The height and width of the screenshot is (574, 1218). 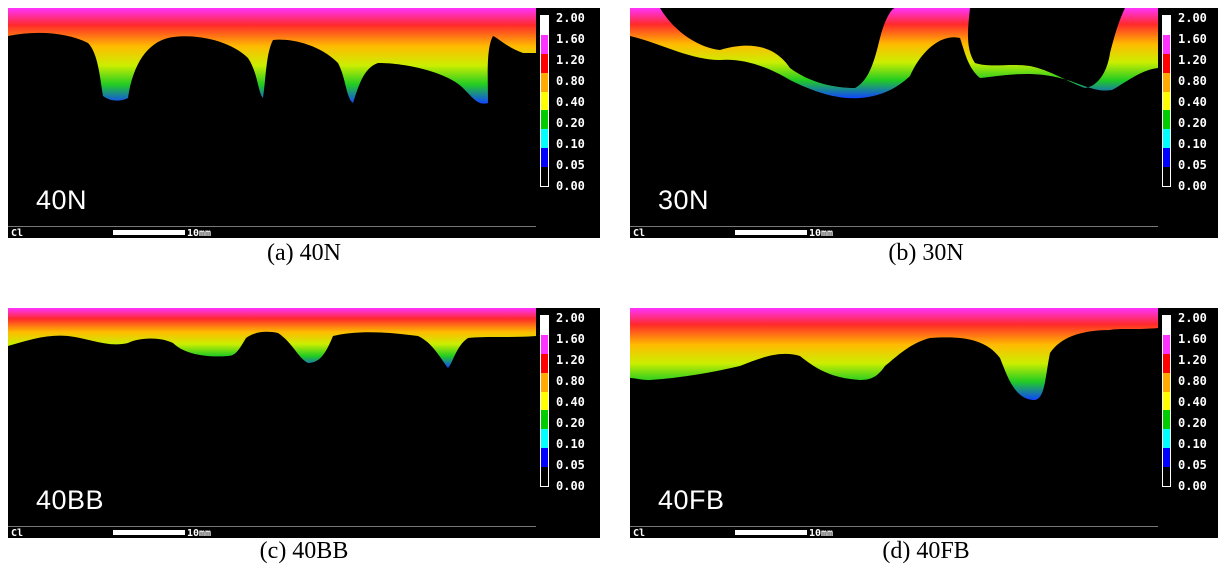 What do you see at coordinates (272, 56) in the screenshot?
I see `chloride-map-a` at bounding box center [272, 56].